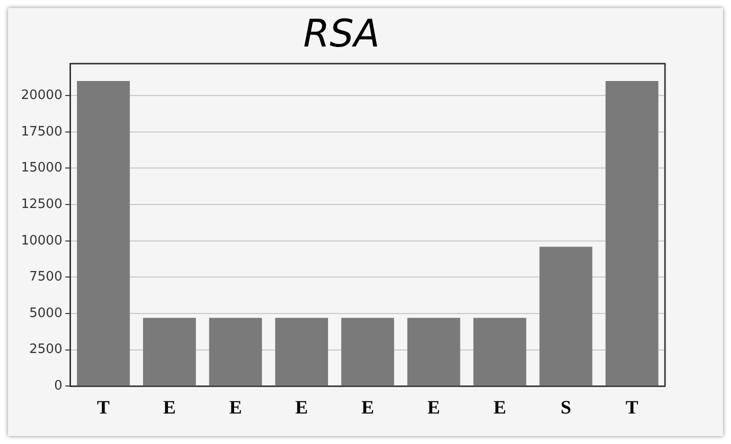 This screenshot has width=731, height=444. I want to click on x-tick-label: S, so click(566, 408).